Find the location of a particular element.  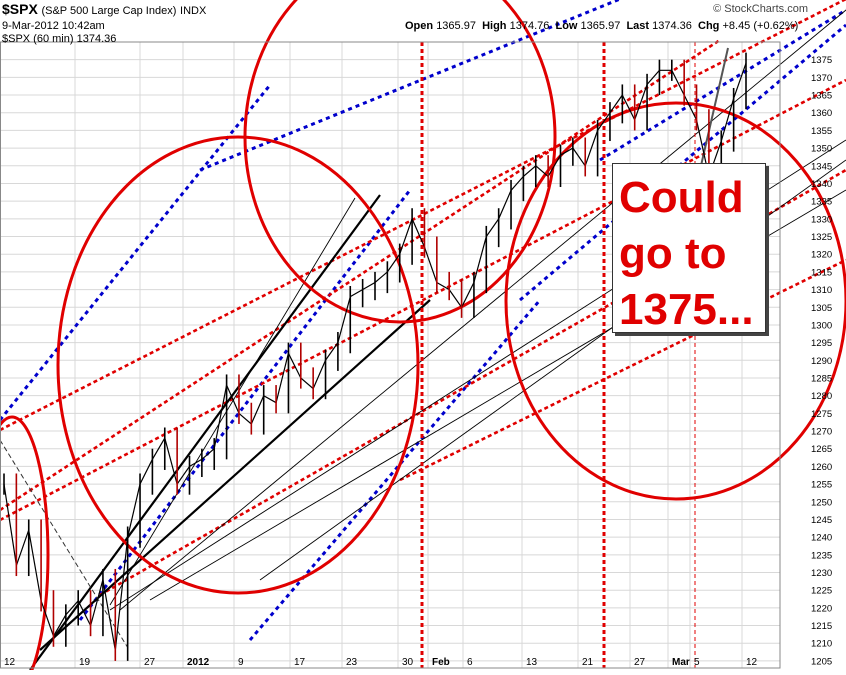

series-label: $SPX (60 min) 1374.36 is located at coordinates (59, 39).